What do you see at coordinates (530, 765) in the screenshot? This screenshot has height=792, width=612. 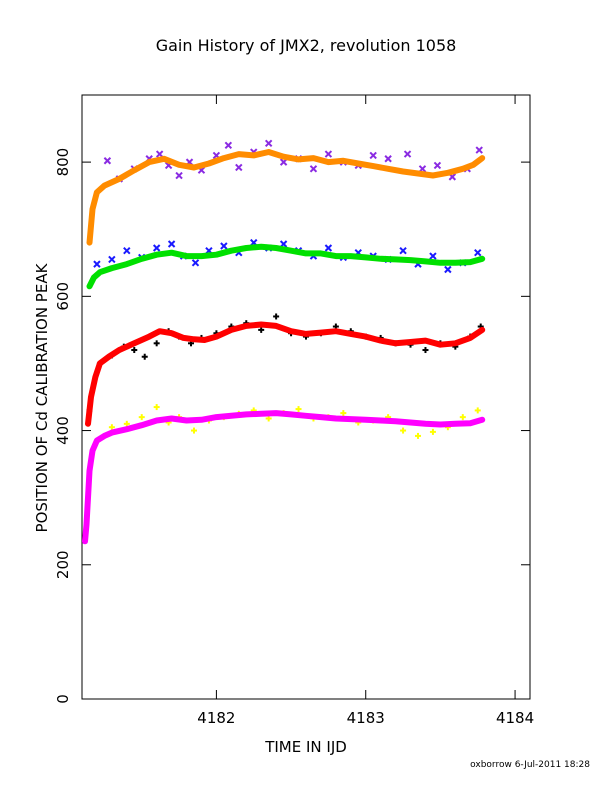 I see `footer-stamp: oxborrow 6-Jul-2011 18:28` at bounding box center [530, 765].